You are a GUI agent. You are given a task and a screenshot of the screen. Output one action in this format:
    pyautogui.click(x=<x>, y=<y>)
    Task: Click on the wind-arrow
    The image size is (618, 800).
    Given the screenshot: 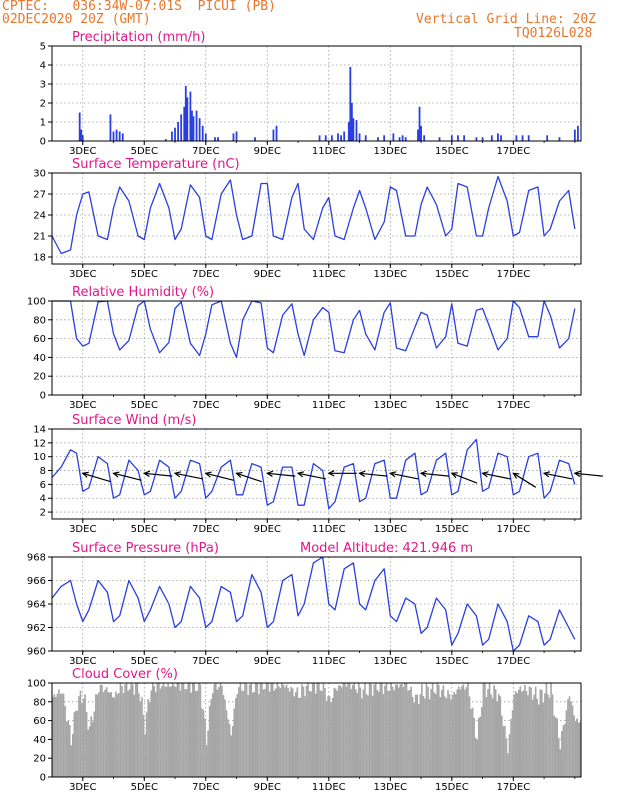 What is the action you would take?
    pyautogui.click(x=127, y=476)
    